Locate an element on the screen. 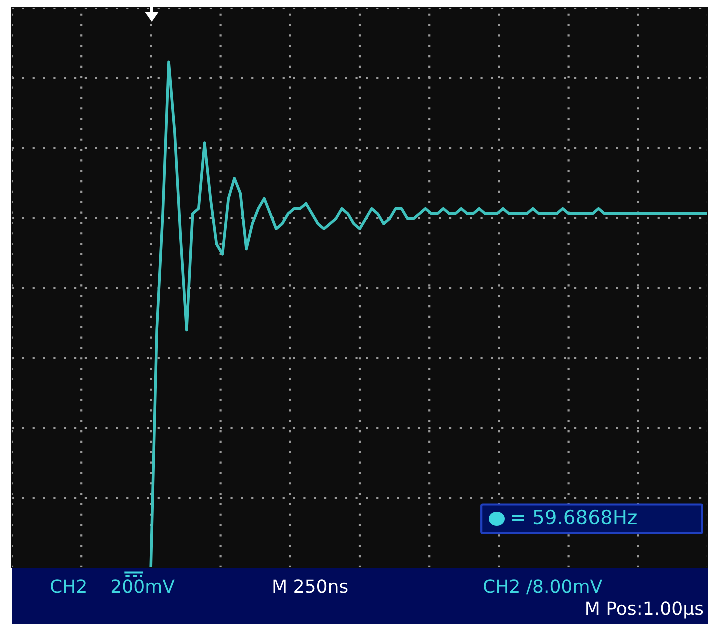  text: CH2 200mV is located at coordinates (113, 587).